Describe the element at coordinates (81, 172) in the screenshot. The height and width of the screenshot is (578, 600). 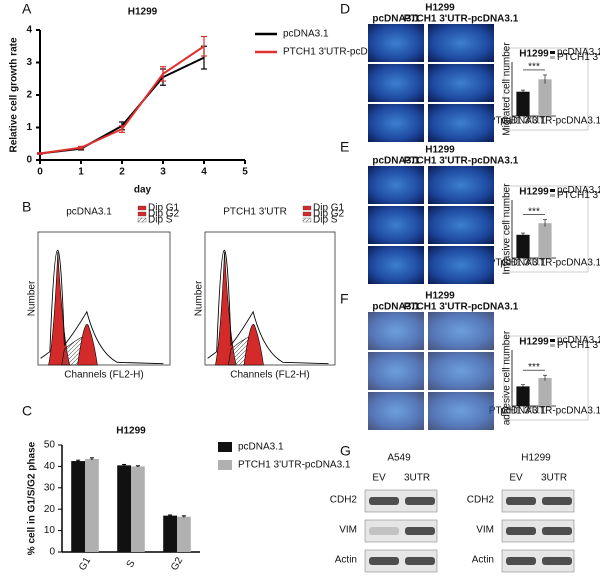
I see `x-tick-label: 1` at that location.